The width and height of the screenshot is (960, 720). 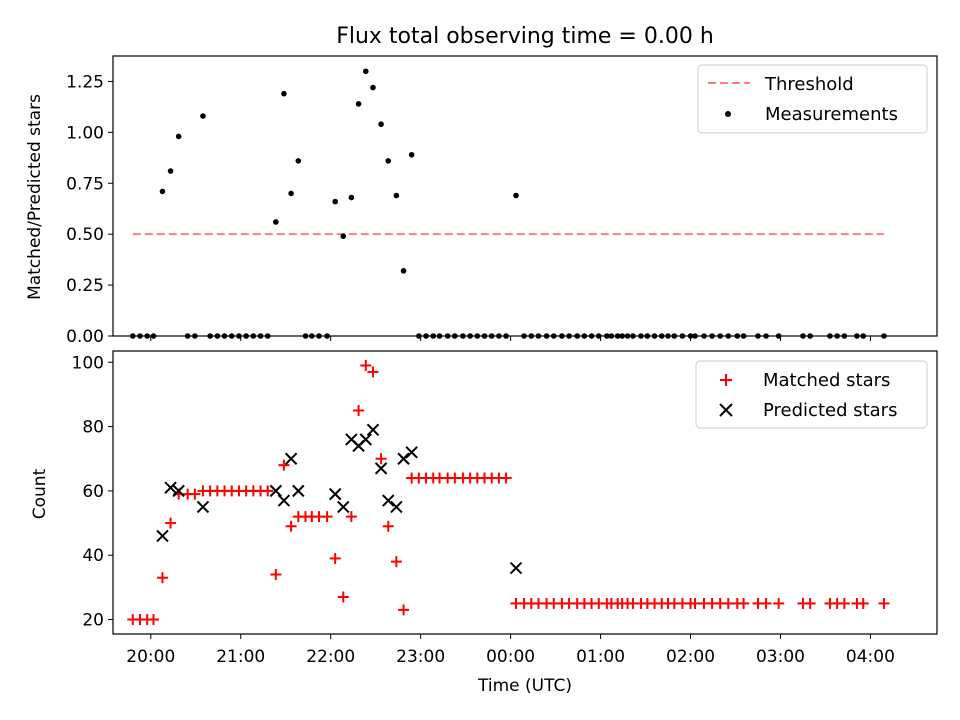 I want to click on bottom-y-axis-label: Count, so click(x=40, y=493).